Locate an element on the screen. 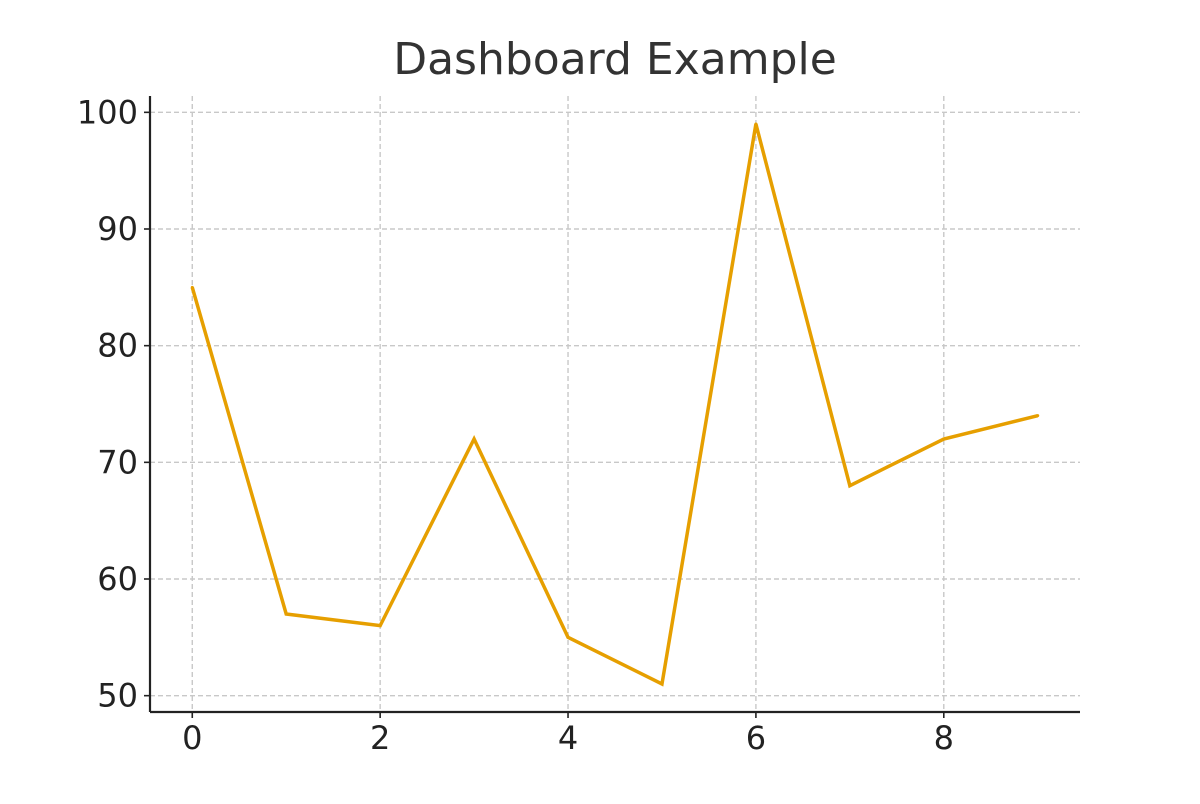  x-tick-label: 4 is located at coordinates (568, 738).